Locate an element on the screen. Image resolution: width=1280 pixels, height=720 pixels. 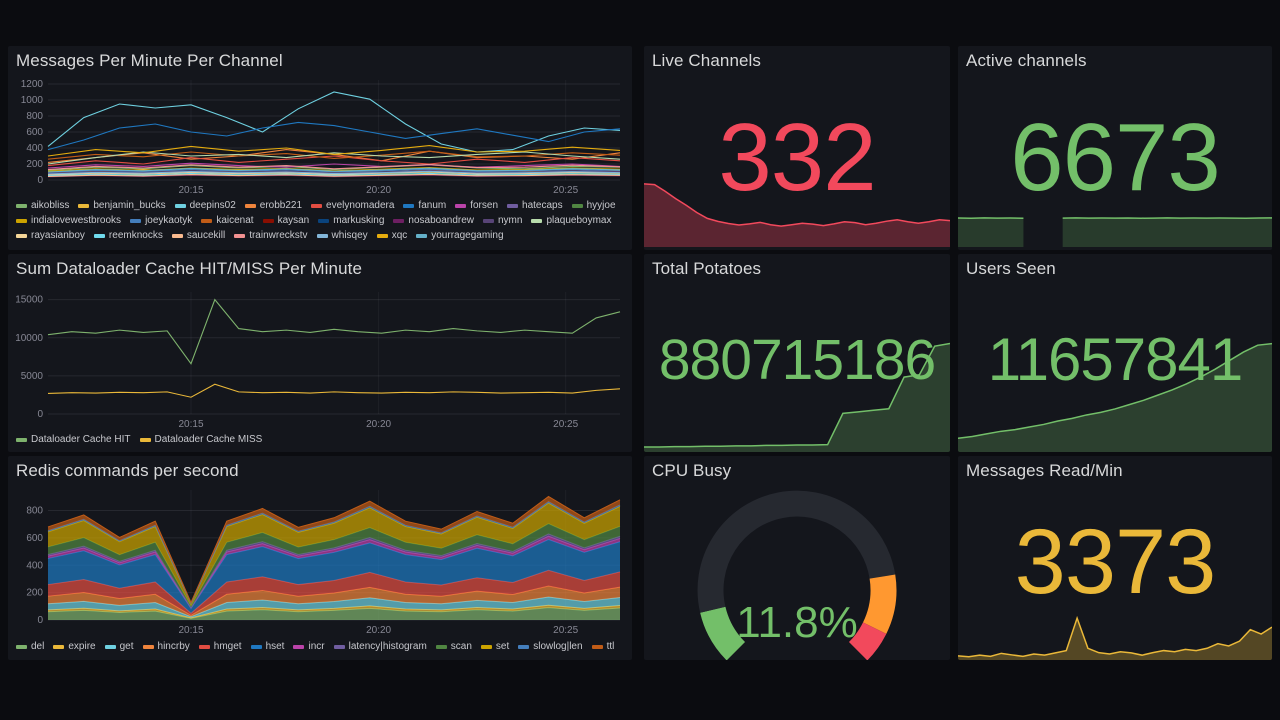
legend-item-ttl: ttl is located at coordinates (602, 647).